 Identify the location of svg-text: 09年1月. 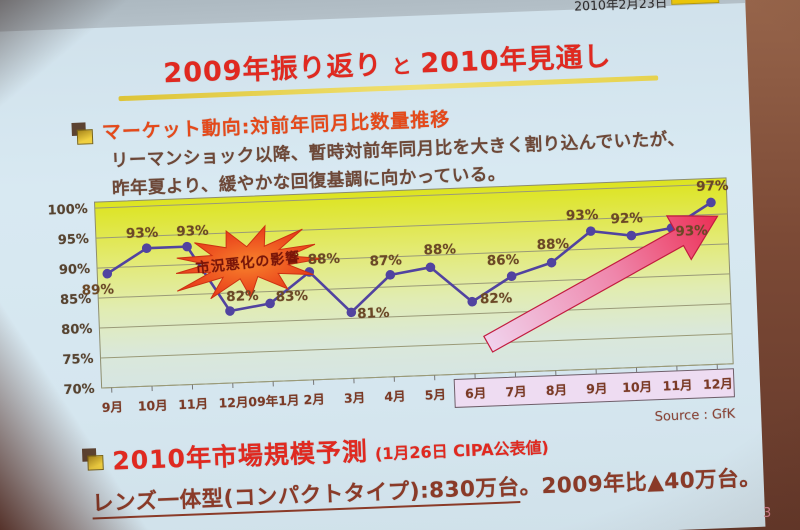
(274, 400).